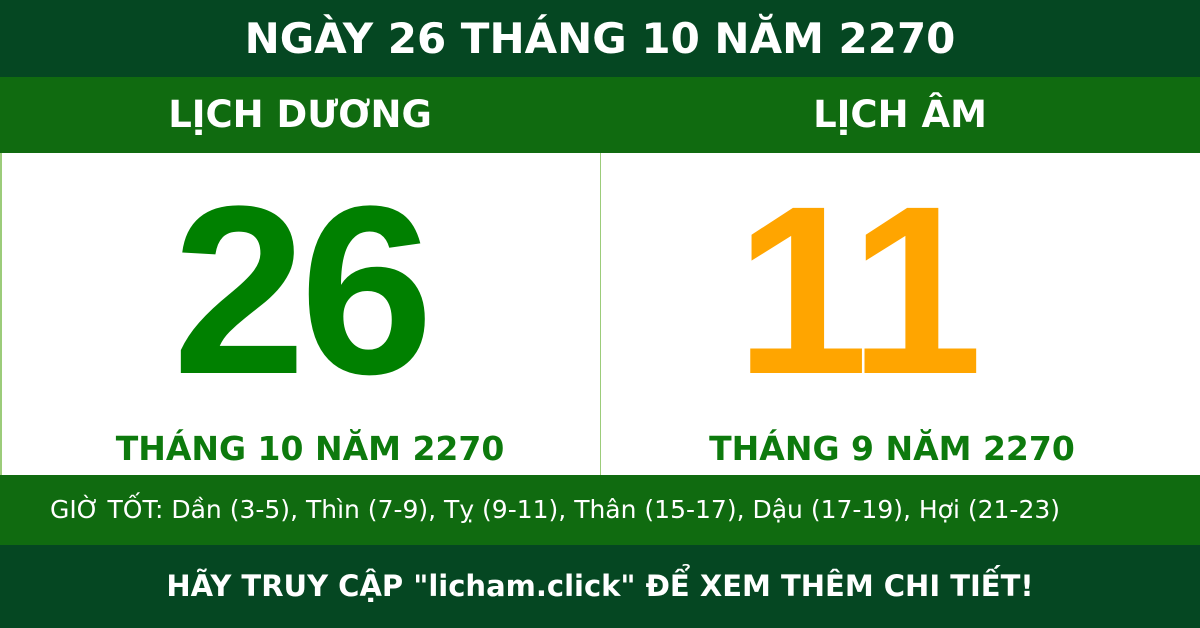  Describe the element at coordinates (600, 115) in the screenshot. I see `calendar-headers: LỊCH DƯƠNG LỊCH ÂM` at that location.